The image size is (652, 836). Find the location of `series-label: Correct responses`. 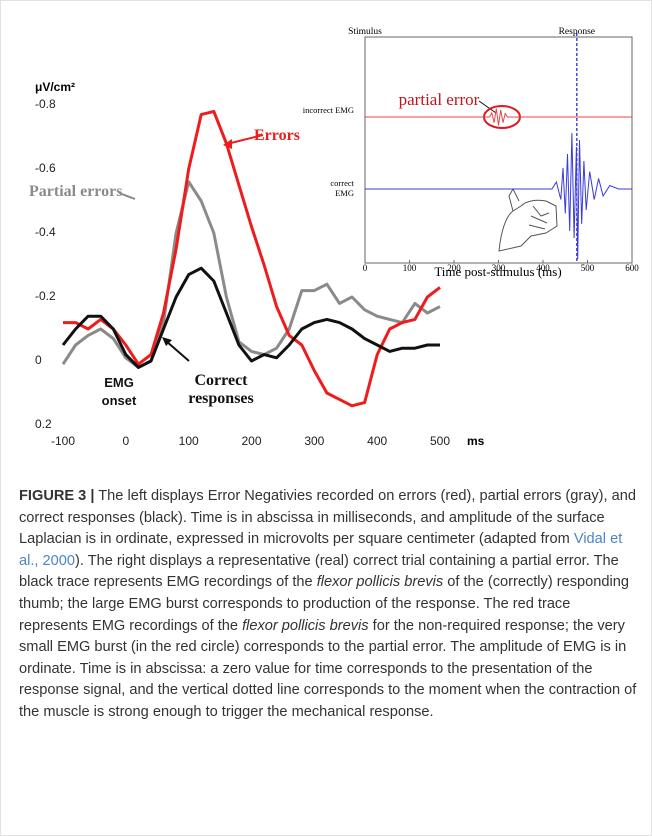

series-label: Correct responses is located at coordinates (221, 389).